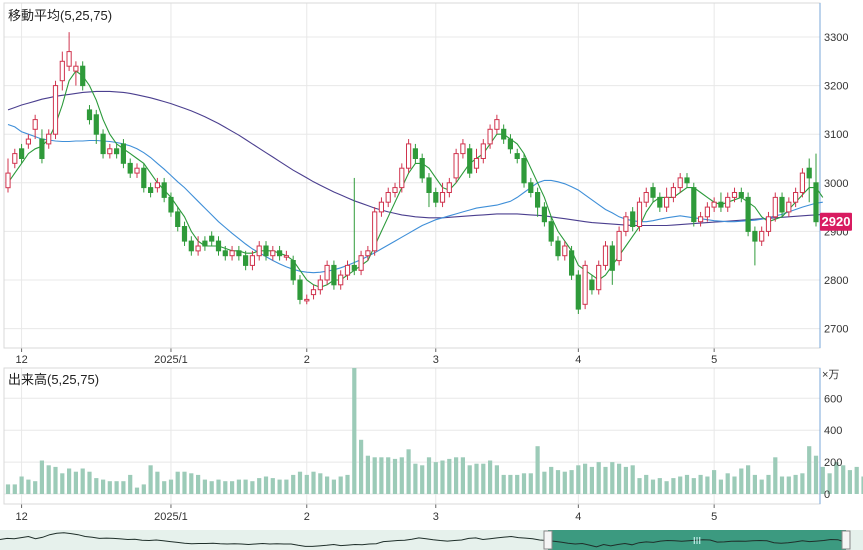 This screenshot has height=550, width=863. I want to click on range-navigator: III, so click(431, 540).